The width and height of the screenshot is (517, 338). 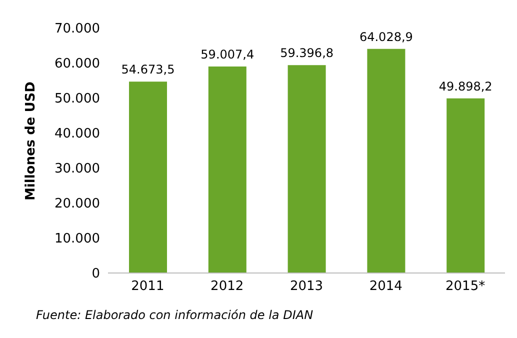 What do you see at coordinates (77, 204) in the screenshot?
I see `y-tick-label: 20.000` at bounding box center [77, 204].